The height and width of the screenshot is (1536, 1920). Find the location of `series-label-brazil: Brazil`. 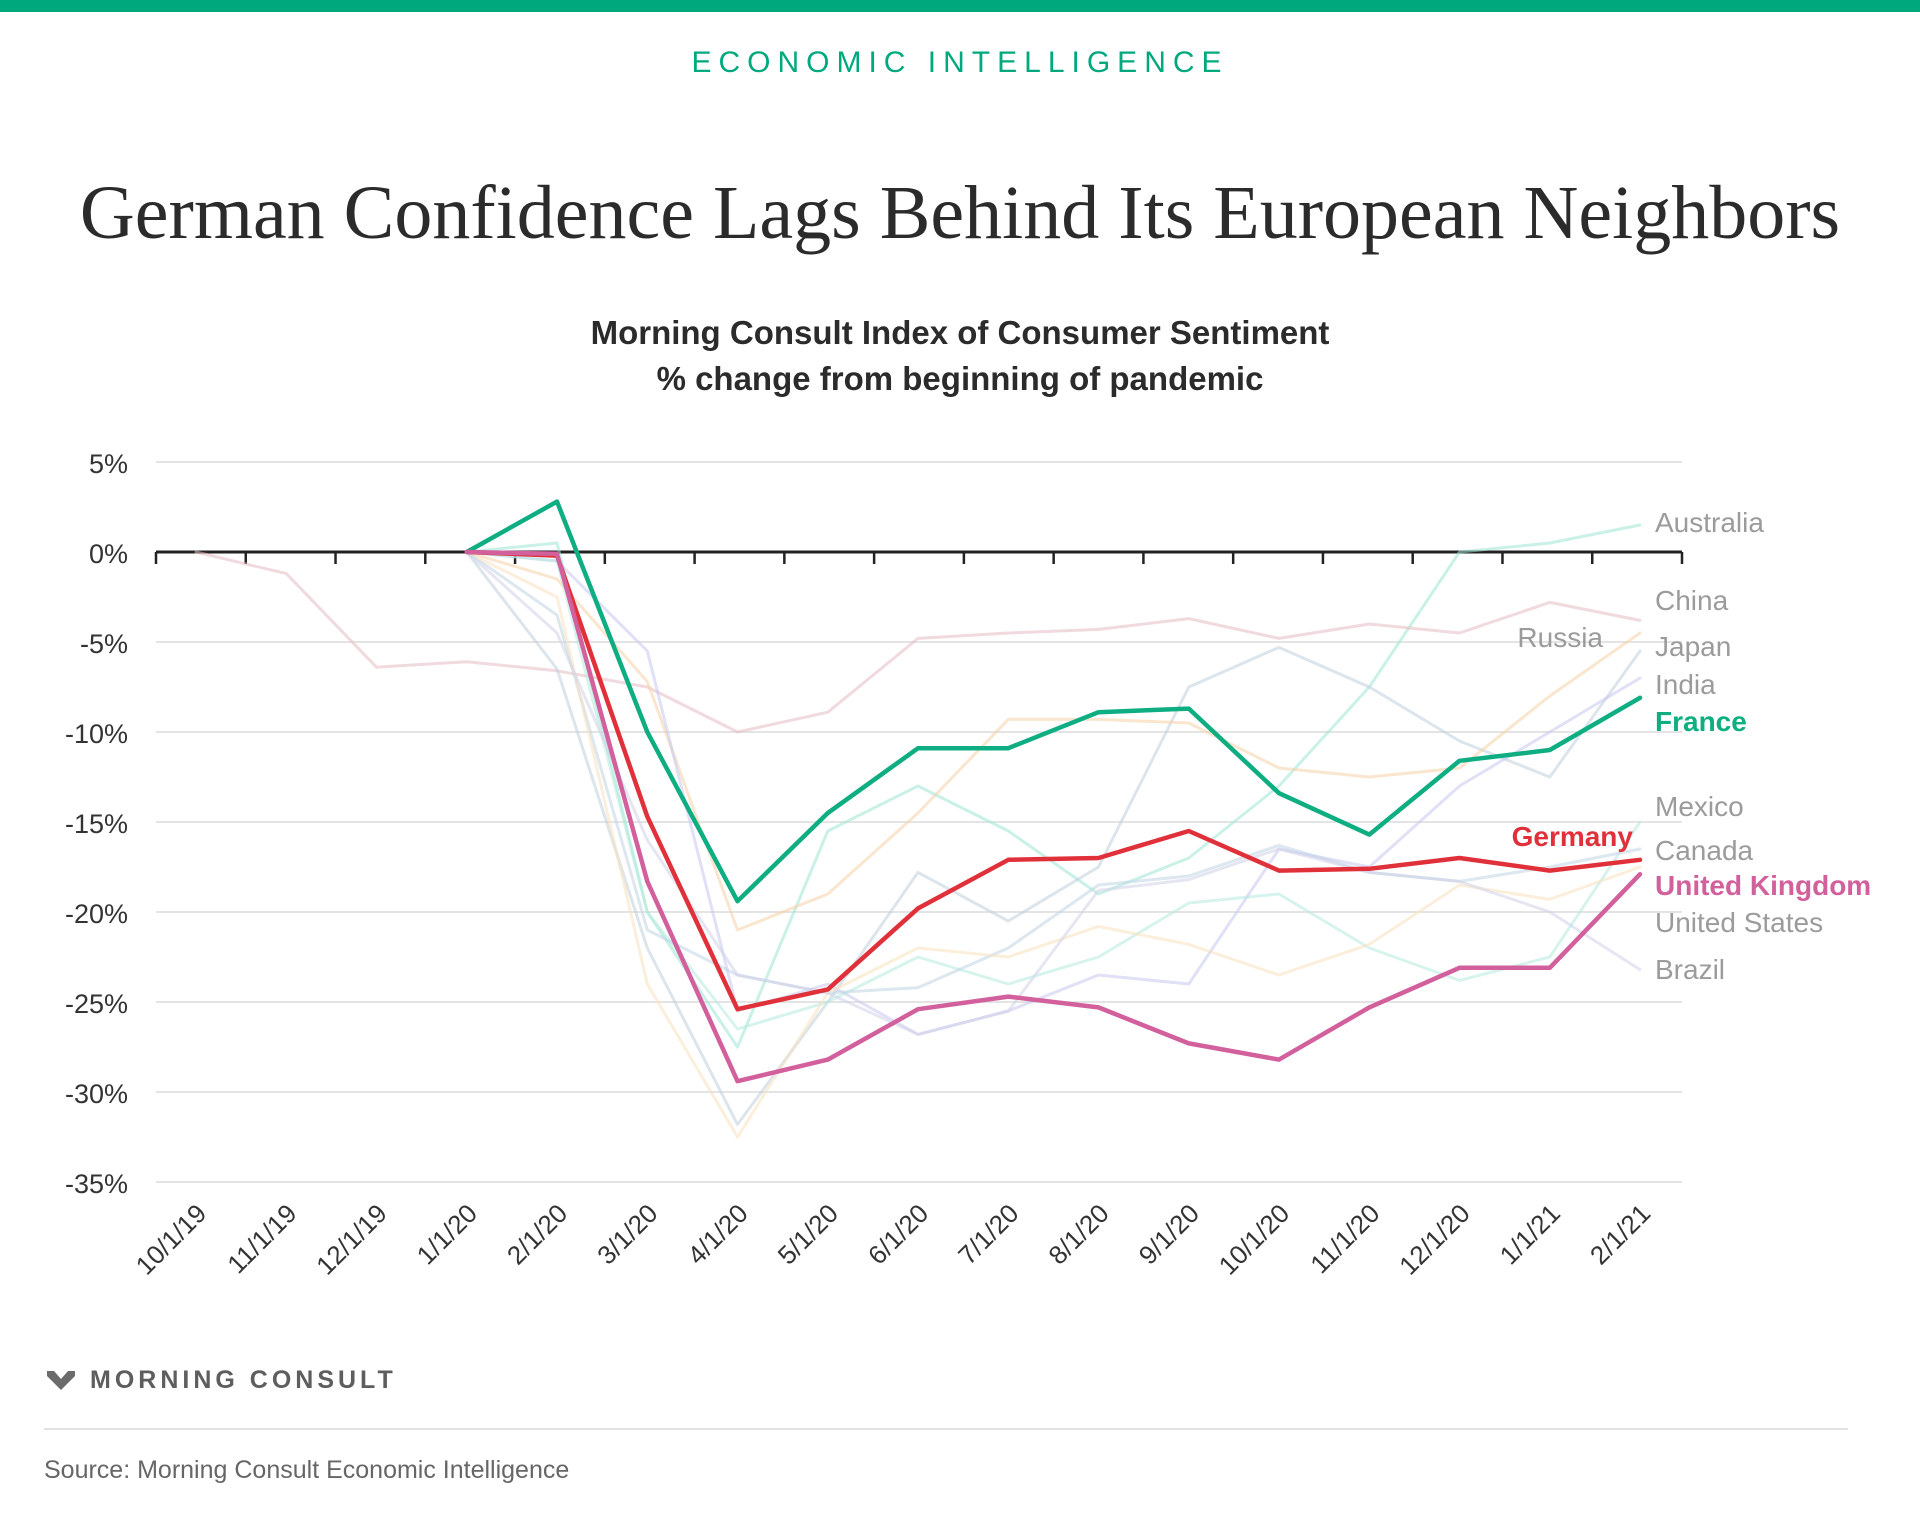

series-label-brazil: Brazil is located at coordinates (1690, 969).